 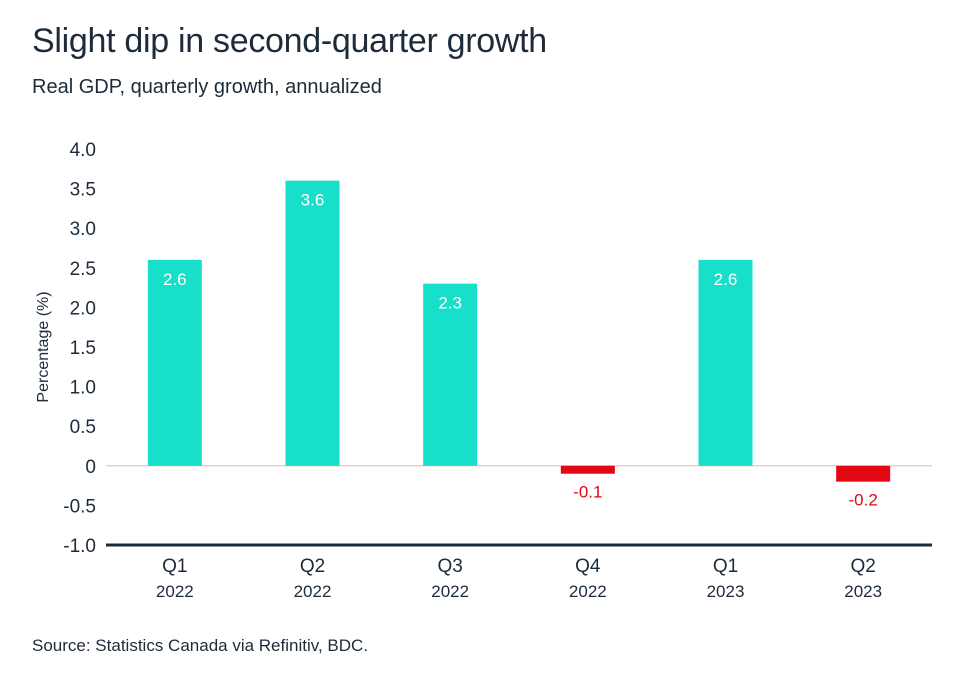 What do you see at coordinates (863, 500) in the screenshot?
I see `data-label: -0.2` at bounding box center [863, 500].